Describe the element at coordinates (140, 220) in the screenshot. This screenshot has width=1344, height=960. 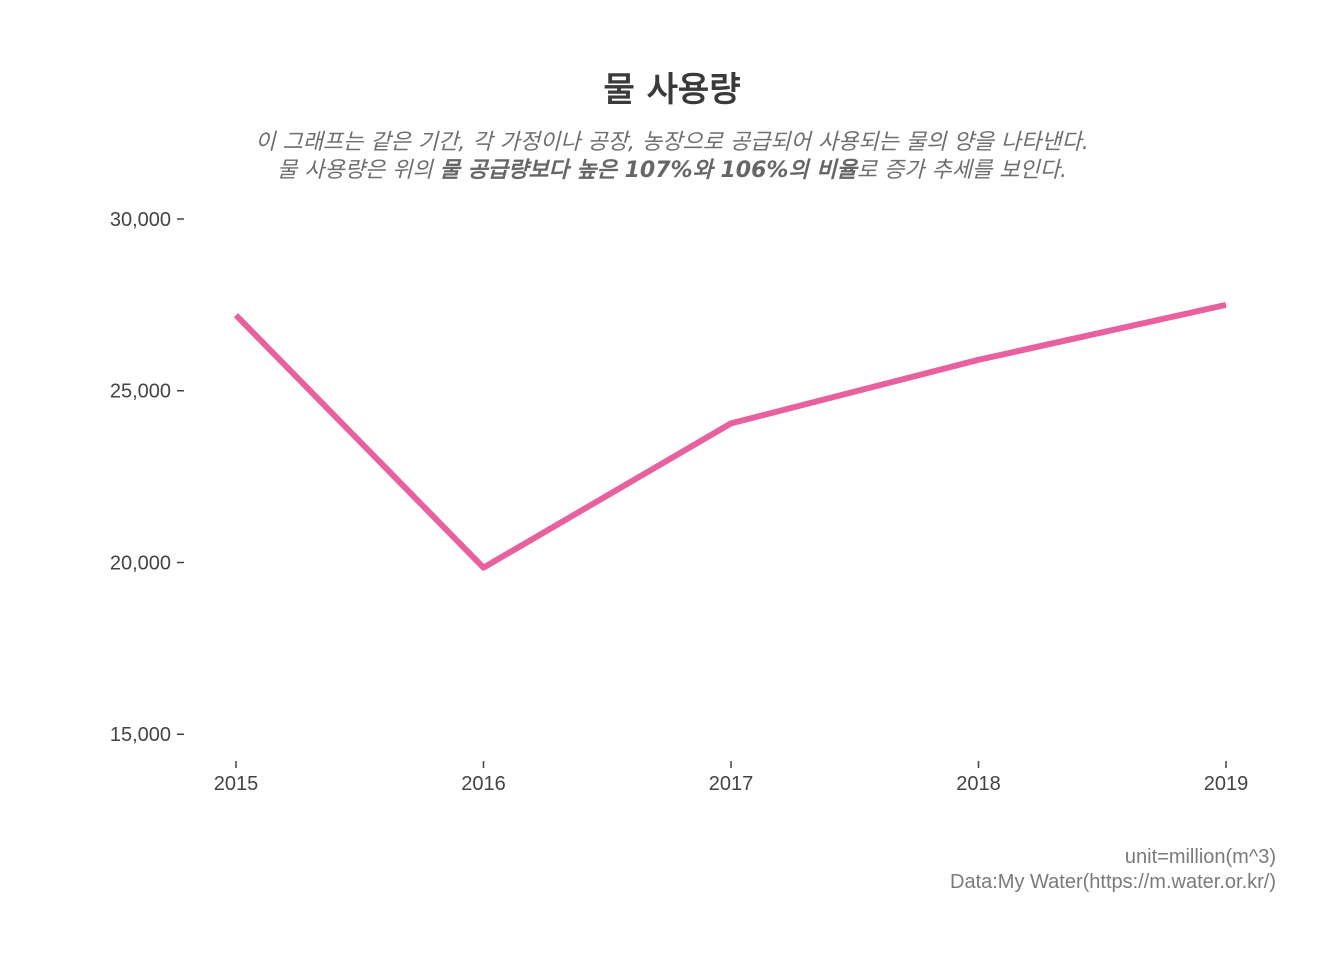
I see `y-tick-label-3: 30,000` at that location.